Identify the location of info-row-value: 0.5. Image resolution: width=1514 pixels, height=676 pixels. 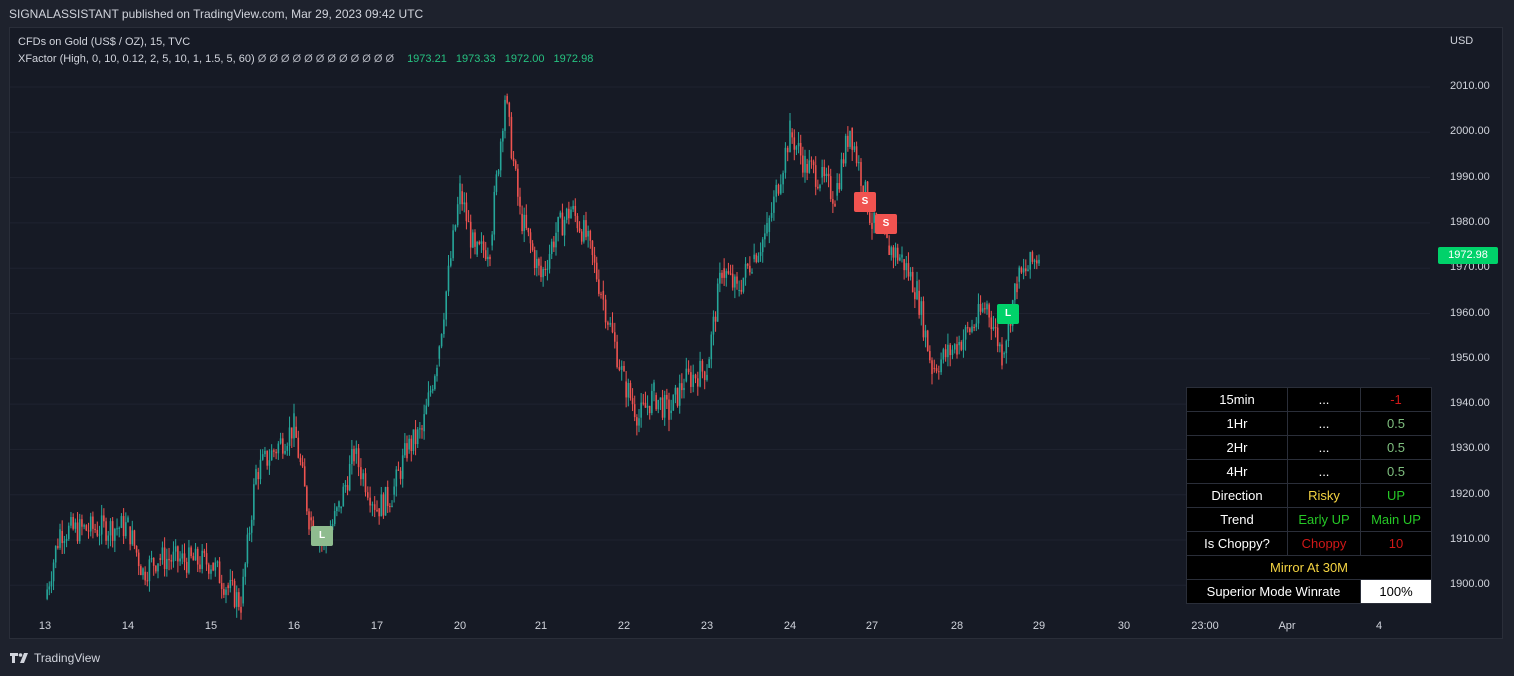
(1396, 423).